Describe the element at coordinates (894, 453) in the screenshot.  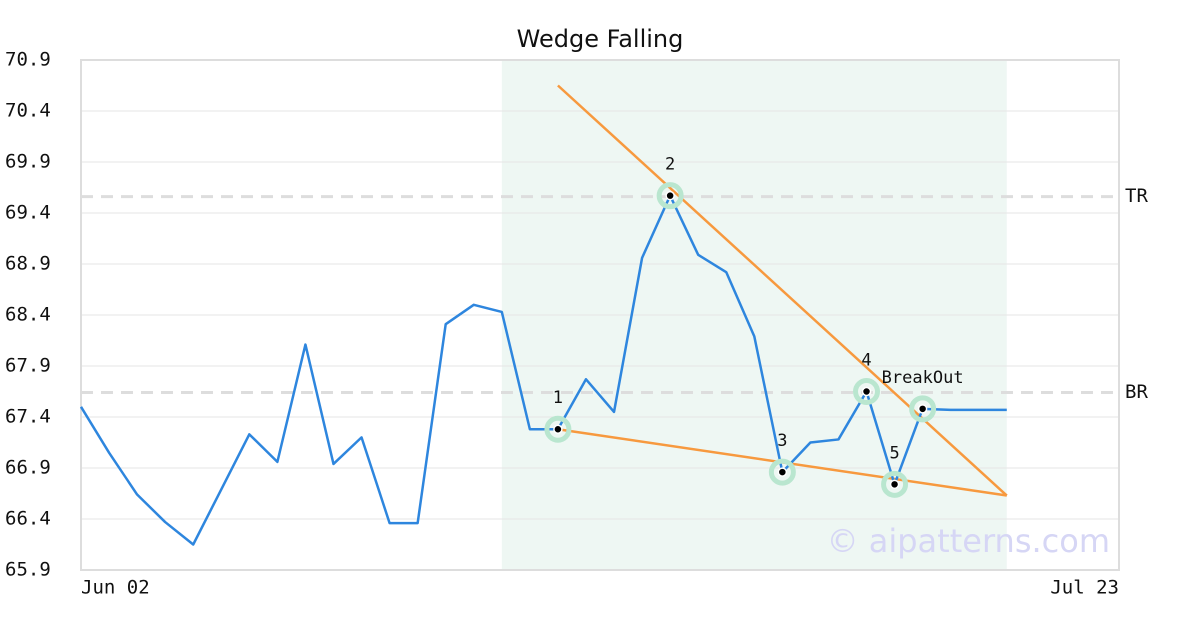
I see `pivot-label: 5` at that location.